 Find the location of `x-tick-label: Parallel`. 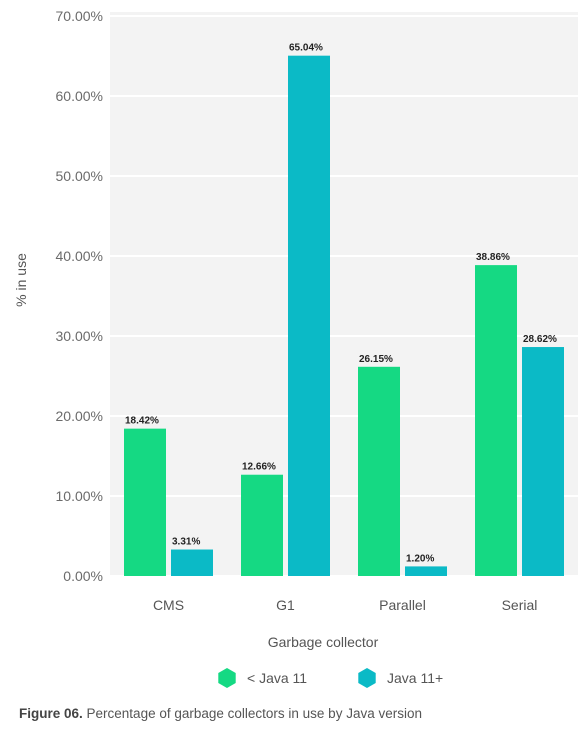

x-tick-label: Parallel is located at coordinates (402, 605).